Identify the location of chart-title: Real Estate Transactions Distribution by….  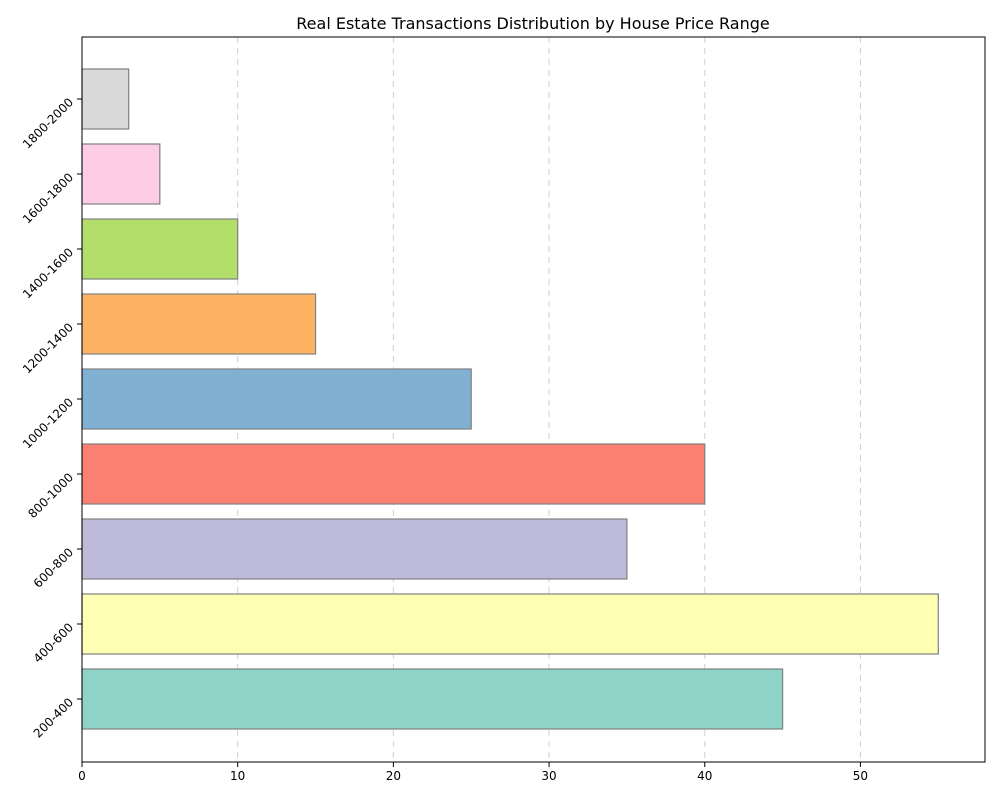
(532, 23).